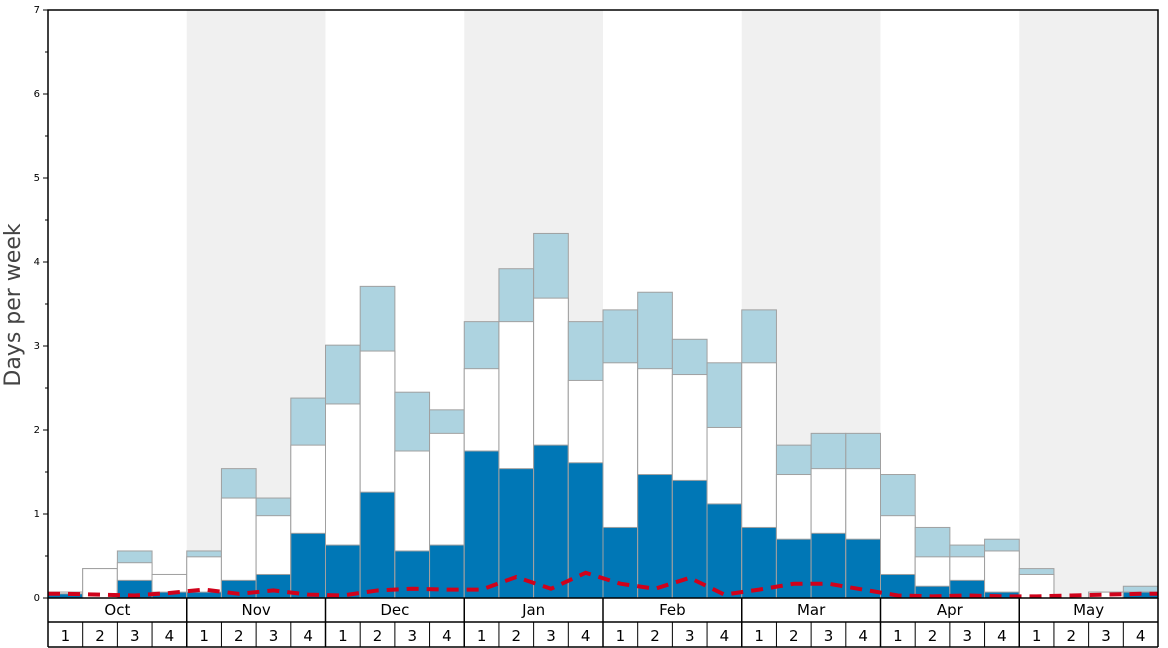  What do you see at coordinates (37, 262) in the screenshot?
I see `y-tick-label: 4` at bounding box center [37, 262].